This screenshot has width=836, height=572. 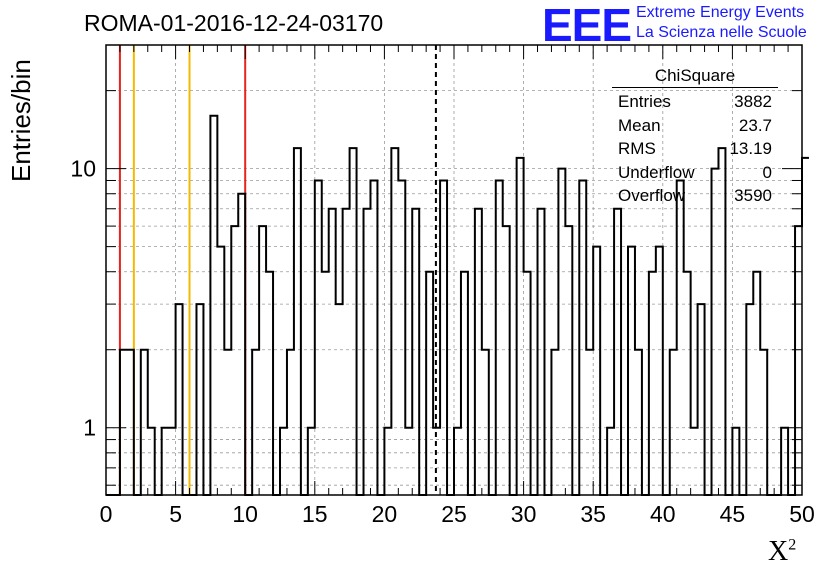 I want to click on stats-row-underflow: Underflow 0, so click(x=695, y=173).